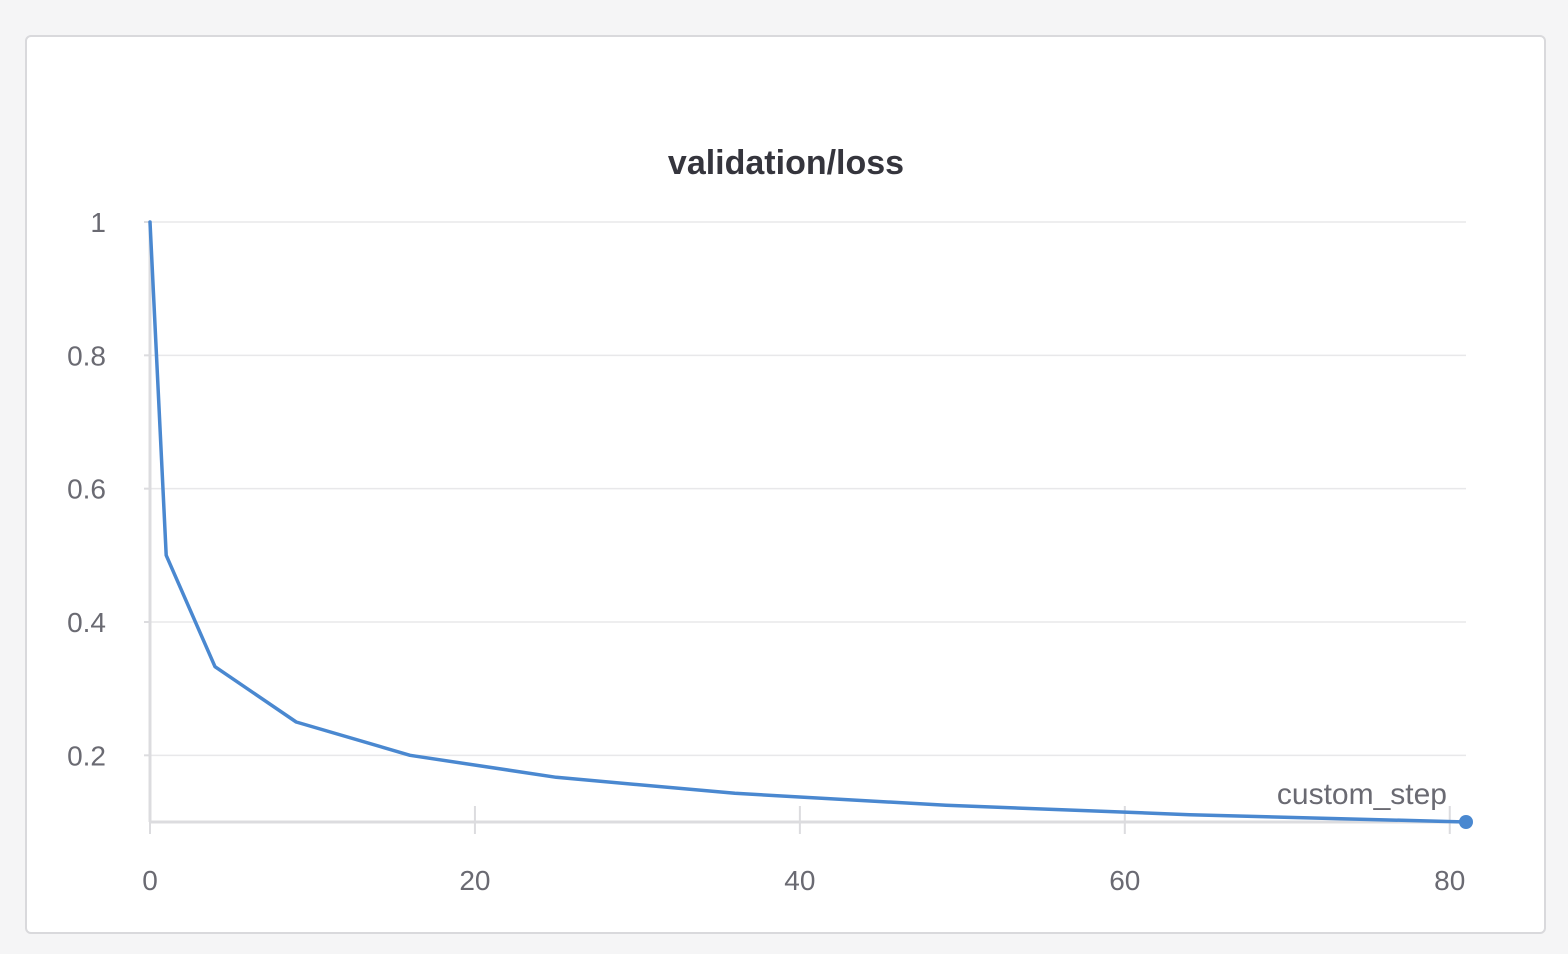 This screenshot has height=954, width=1568. I want to click on y-tick-label: 0.2, so click(86, 755).